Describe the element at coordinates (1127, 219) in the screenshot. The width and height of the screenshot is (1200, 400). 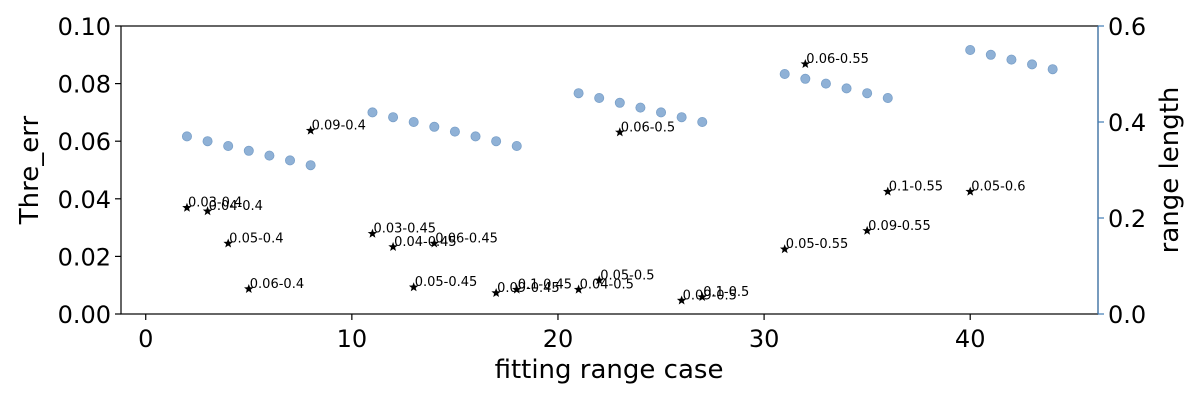
I see `y-right-tick-label: 0.2` at that location.